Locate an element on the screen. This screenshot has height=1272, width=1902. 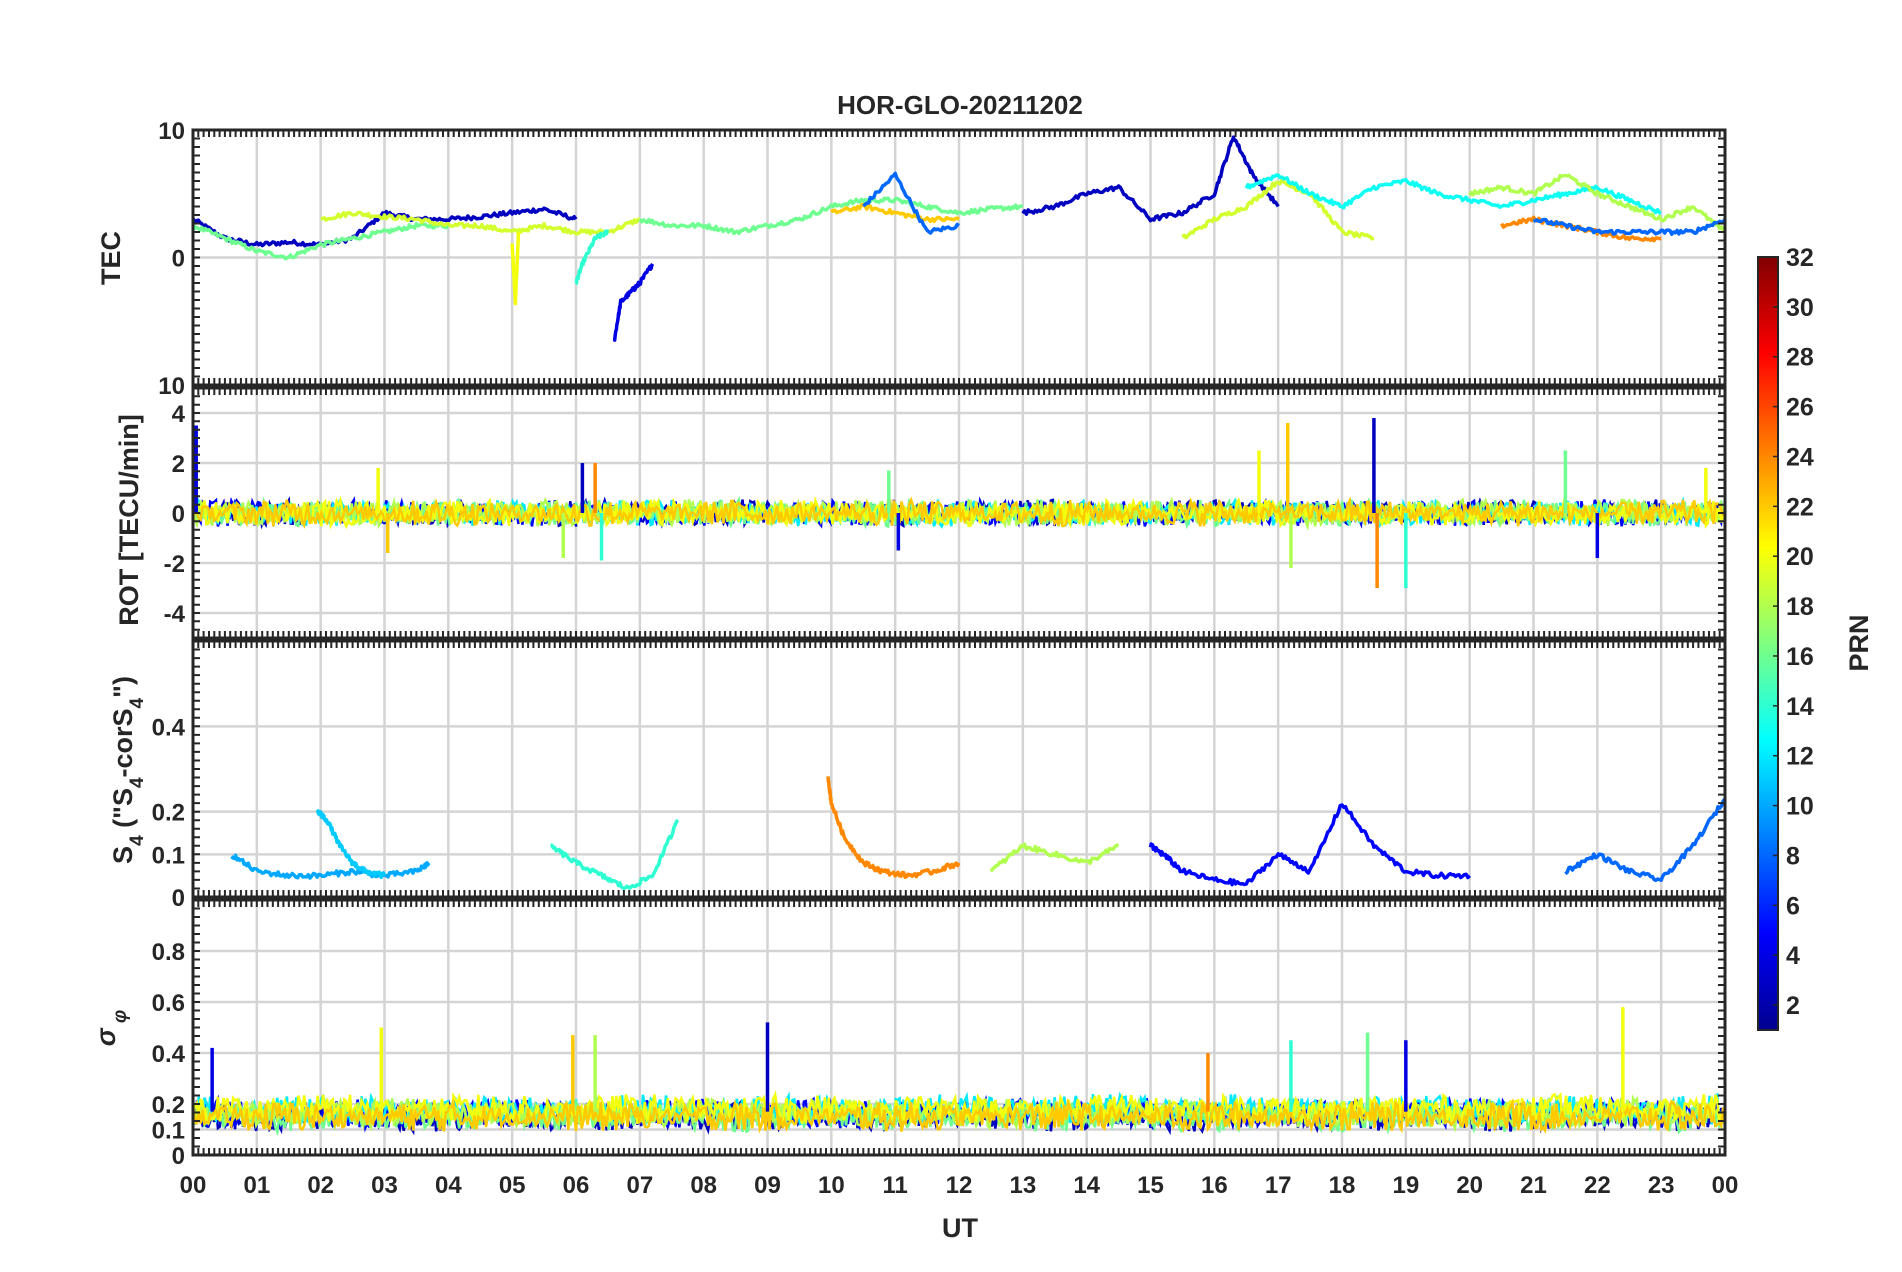
y-tick-label: 4 is located at coordinates (179, 414).